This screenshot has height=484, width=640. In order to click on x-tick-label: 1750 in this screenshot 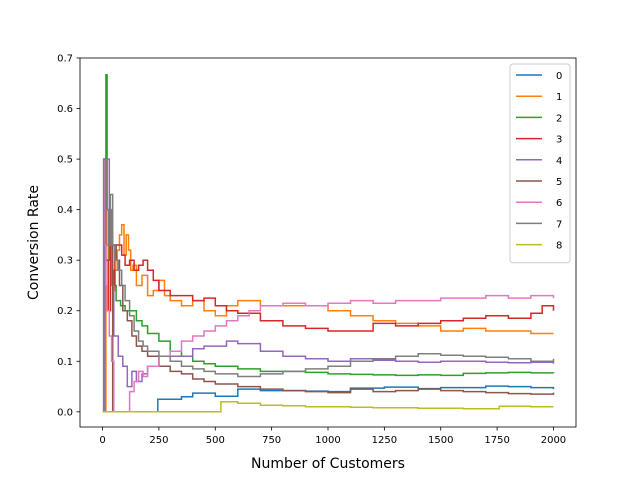, I will do `click(496, 440)`.